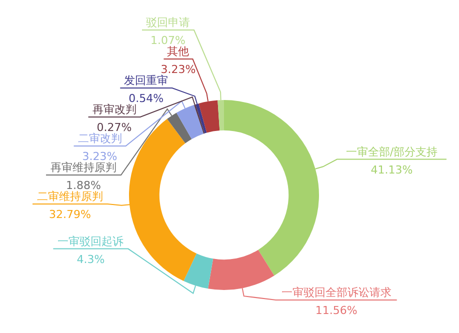  I want to click on slice-label: 二审维持原判, so click(70, 196).